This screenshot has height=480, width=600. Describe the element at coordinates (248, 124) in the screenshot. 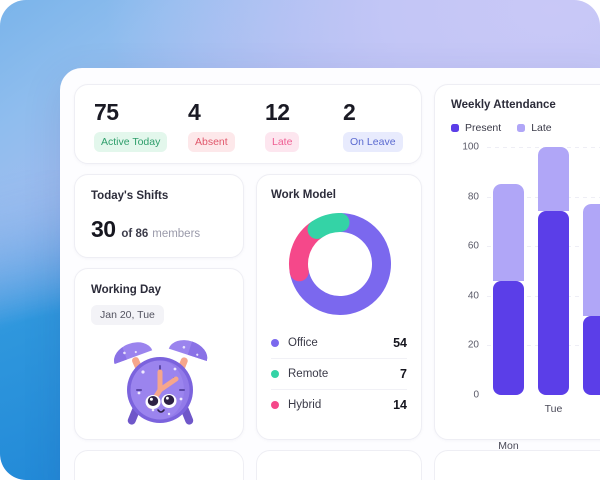

I see `summary-stats-card: 75 Active Today 4 Absent 12 Late 2 On Leave` at that location.